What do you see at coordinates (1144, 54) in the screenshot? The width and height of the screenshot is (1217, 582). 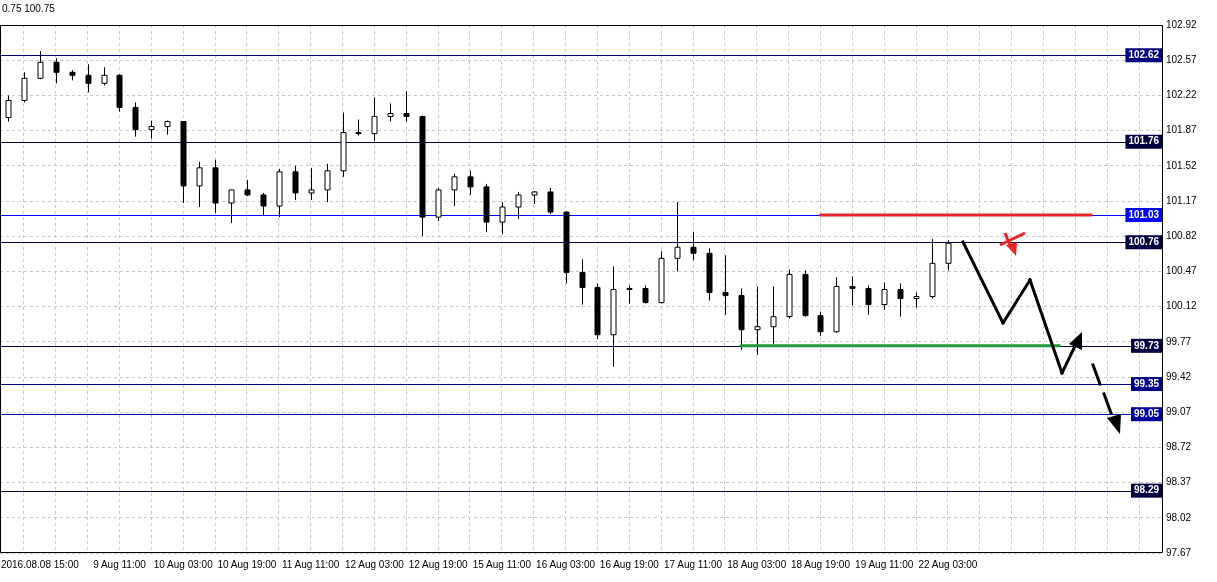 I see `ref-line-label: 102.62` at bounding box center [1144, 54].